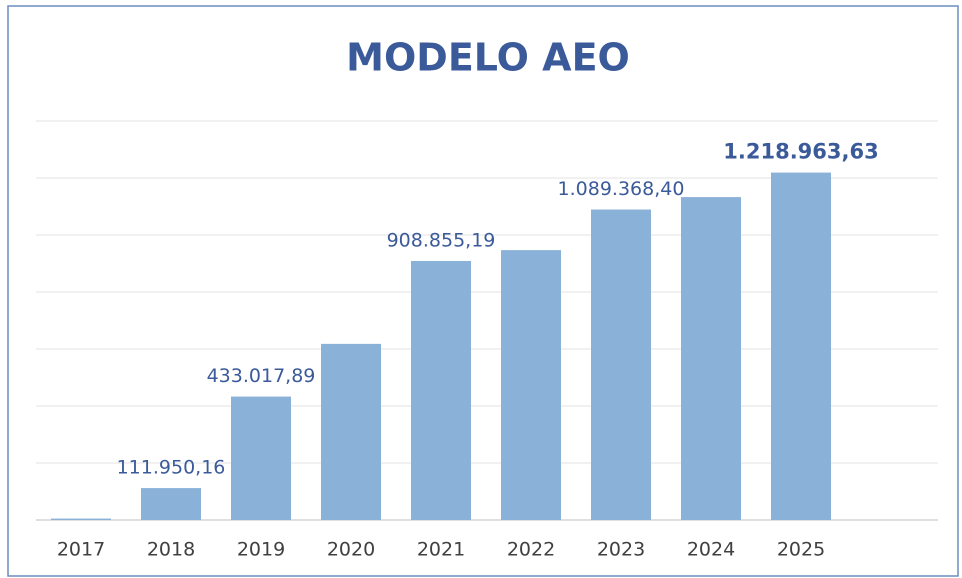 The height and width of the screenshot is (578, 962). What do you see at coordinates (351, 550) in the screenshot?
I see `x-tick-label: 2020` at bounding box center [351, 550].